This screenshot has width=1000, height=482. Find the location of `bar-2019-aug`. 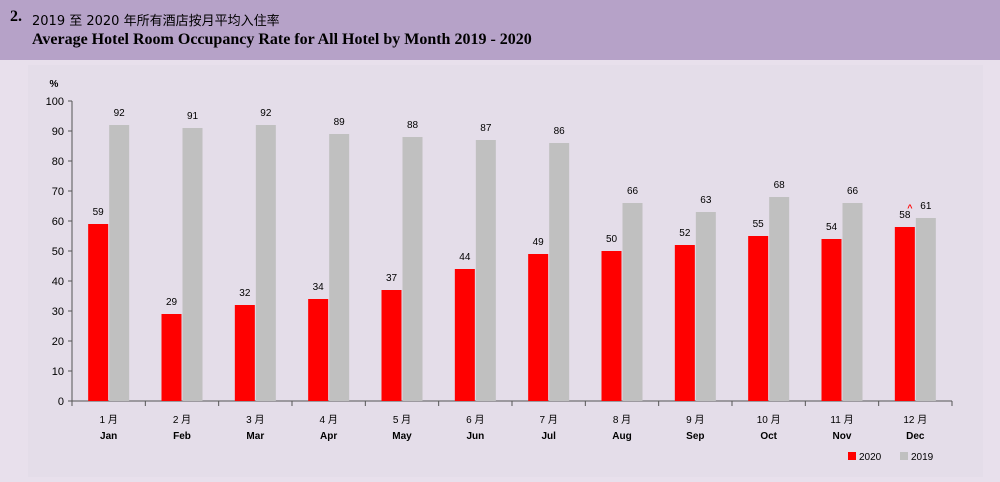

bar-2019-aug is located at coordinates (632, 302).